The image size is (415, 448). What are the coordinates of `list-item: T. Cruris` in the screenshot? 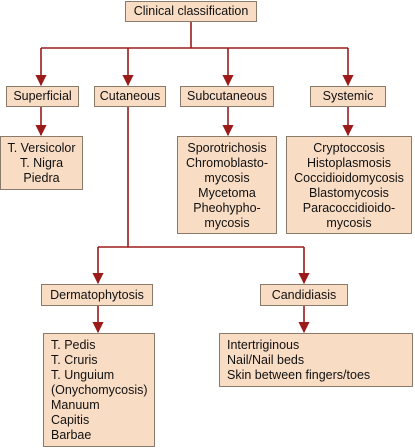 It's located at (74, 360).